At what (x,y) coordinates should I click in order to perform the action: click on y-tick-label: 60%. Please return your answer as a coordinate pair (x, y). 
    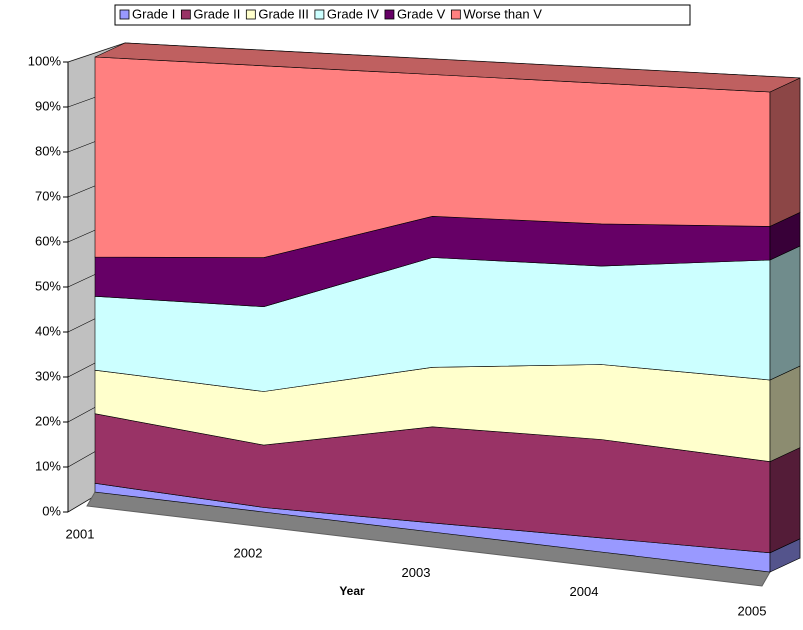
    Looking at the image, I should click on (48, 240).